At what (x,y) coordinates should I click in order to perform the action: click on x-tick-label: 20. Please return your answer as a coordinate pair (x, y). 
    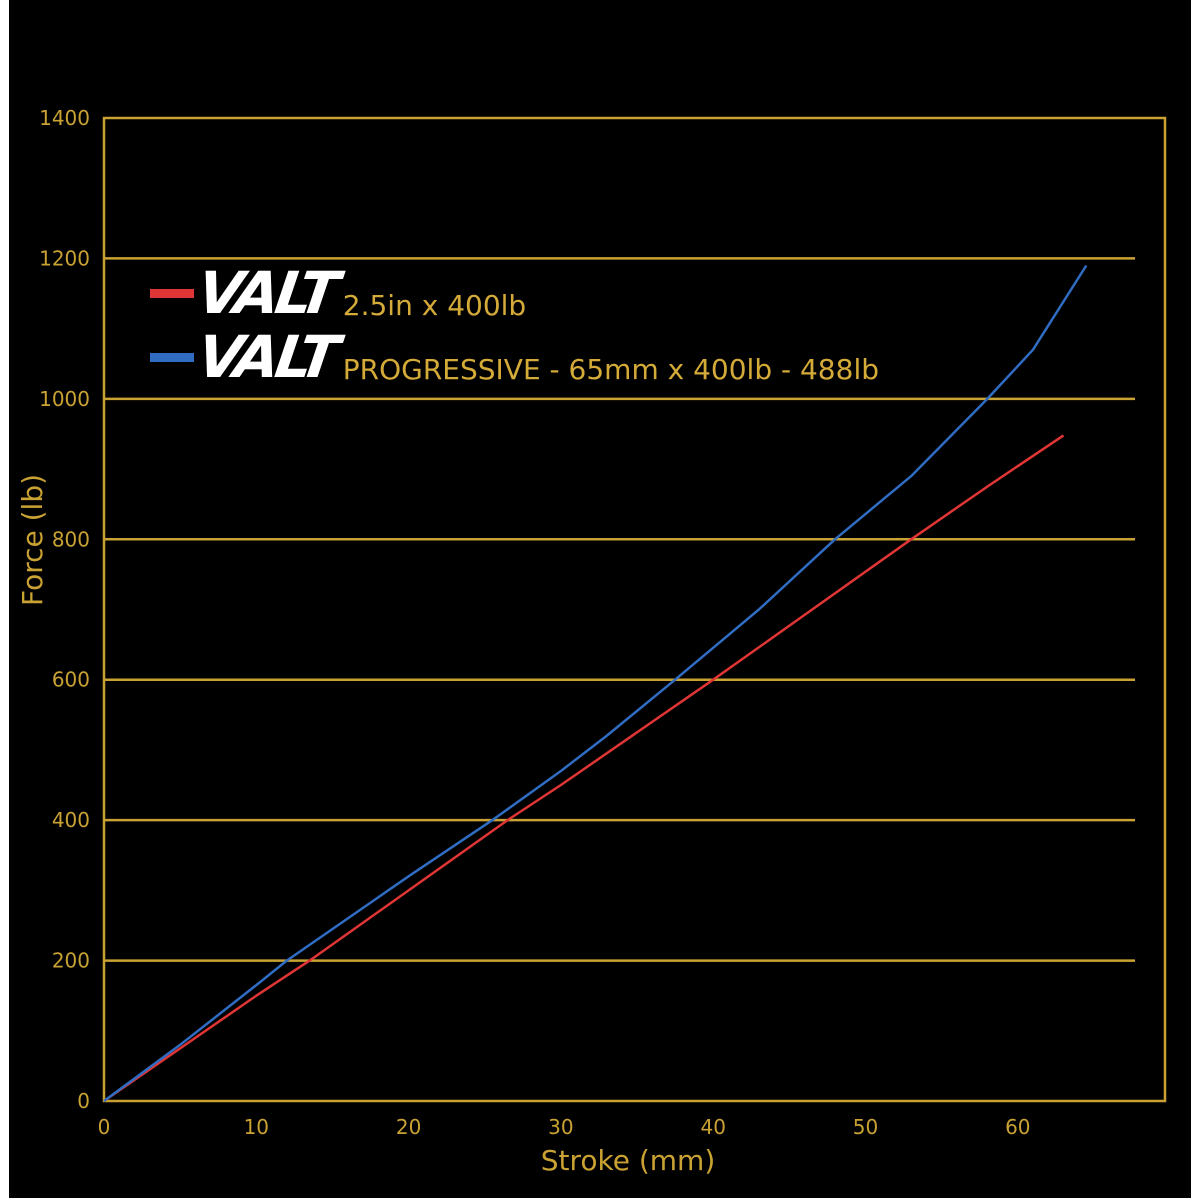
    Looking at the image, I should click on (408, 1127).